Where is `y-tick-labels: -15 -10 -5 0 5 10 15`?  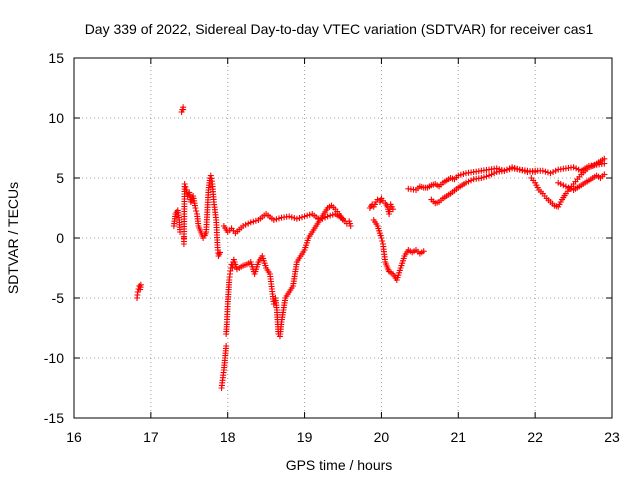 y-tick-labels: -15 -10 -5 0 5 10 15 is located at coordinates (54, 238).